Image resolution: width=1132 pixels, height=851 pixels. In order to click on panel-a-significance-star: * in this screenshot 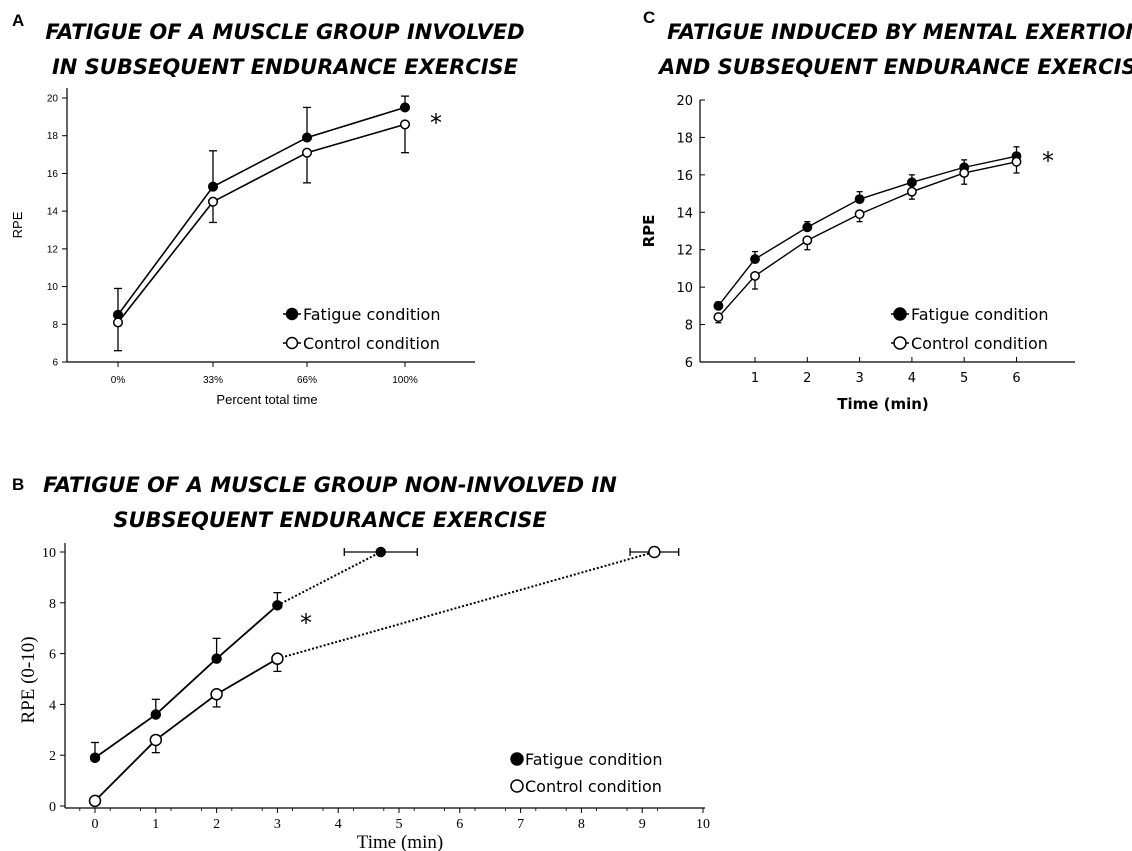, I will do `click(436, 123)`.